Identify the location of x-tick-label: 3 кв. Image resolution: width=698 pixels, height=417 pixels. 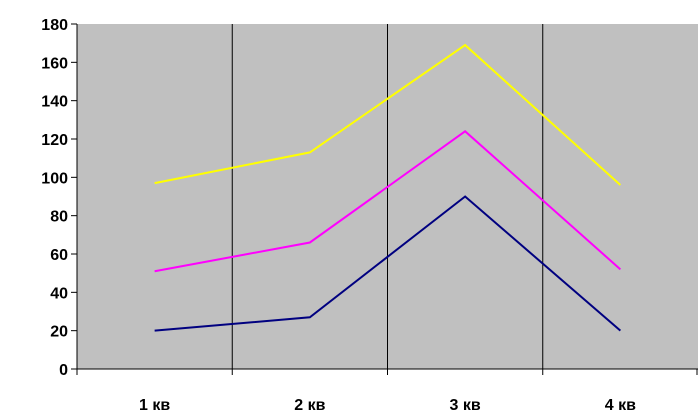
(465, 405).